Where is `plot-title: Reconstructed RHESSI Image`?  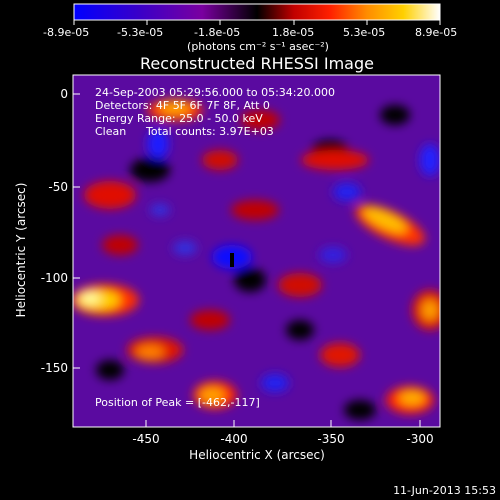
plot-title: Reconstructed RHESSI Image is located at coordinates (257, 63).